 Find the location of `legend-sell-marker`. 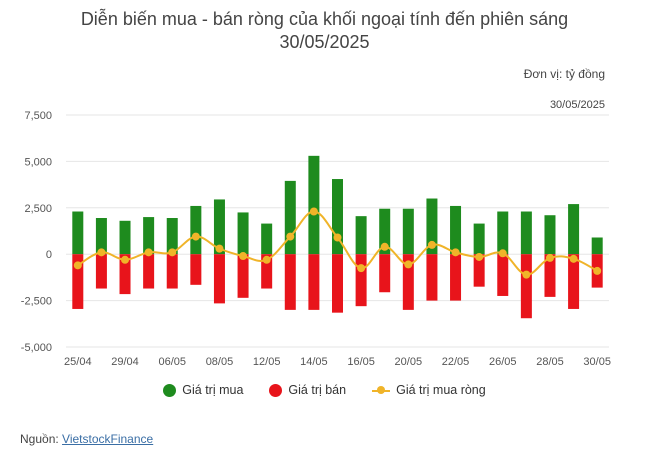

legend-sell-marker is located at coordinates (276, 390).